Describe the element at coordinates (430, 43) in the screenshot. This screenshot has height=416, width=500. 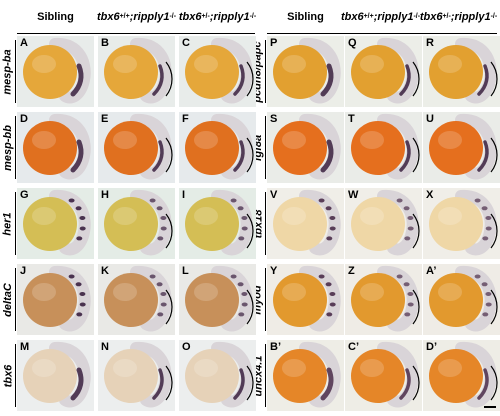
I see `panel-letter: R` at that location.